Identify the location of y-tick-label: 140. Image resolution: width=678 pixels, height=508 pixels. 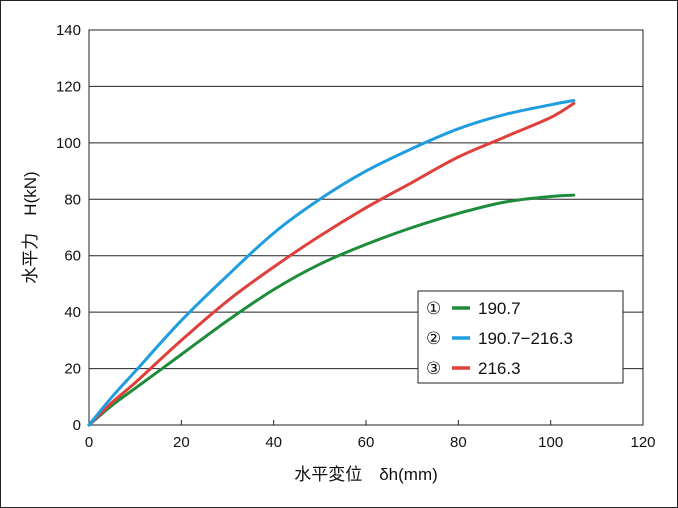
(68, 30).